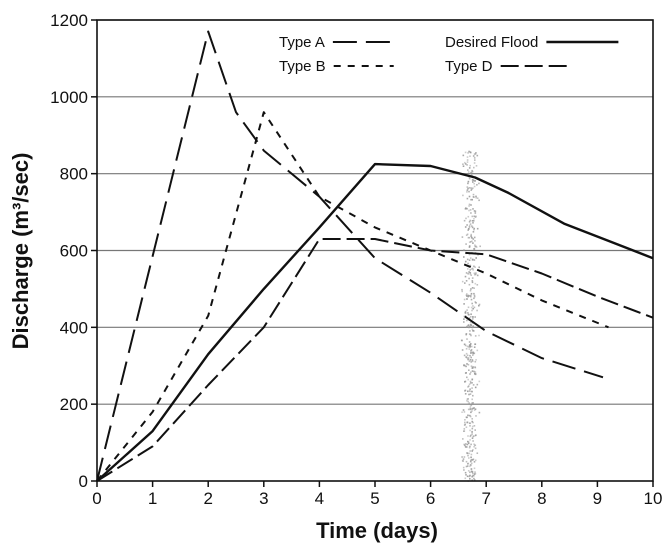 The width and height of the screenshot is (669, 543). Describe the element at coordinates (377, 530) in the screenshot. I see `x-axis-title: Time (days)` at that location.